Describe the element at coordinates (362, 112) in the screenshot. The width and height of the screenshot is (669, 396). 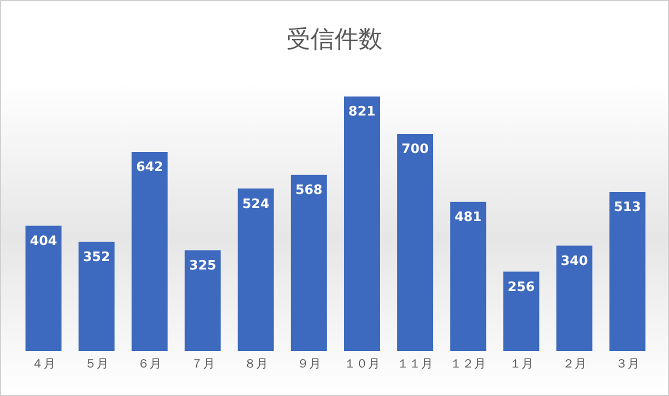
I see `data-label: 821` at that location.